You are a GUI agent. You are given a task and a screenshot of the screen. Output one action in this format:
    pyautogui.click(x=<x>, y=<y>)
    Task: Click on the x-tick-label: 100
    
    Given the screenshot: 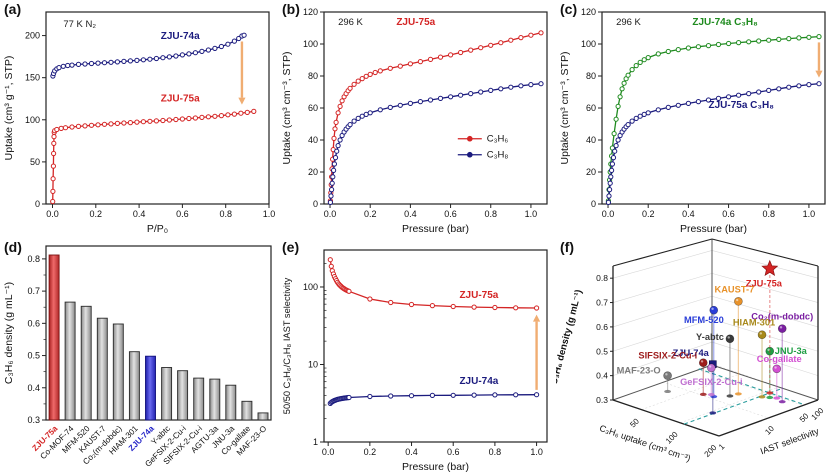 What is the action you would take?
    pyautogui.click(x=672, y=438)
    